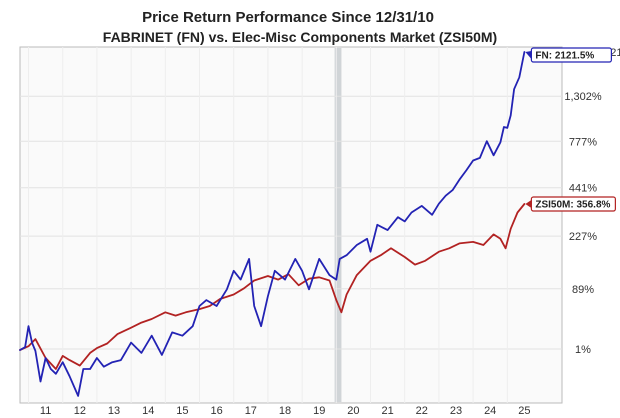 The width and height of the screenshot is (620, 418). I want to click on callout-text: ZSI50M: 356.8%, so click(572, 204).